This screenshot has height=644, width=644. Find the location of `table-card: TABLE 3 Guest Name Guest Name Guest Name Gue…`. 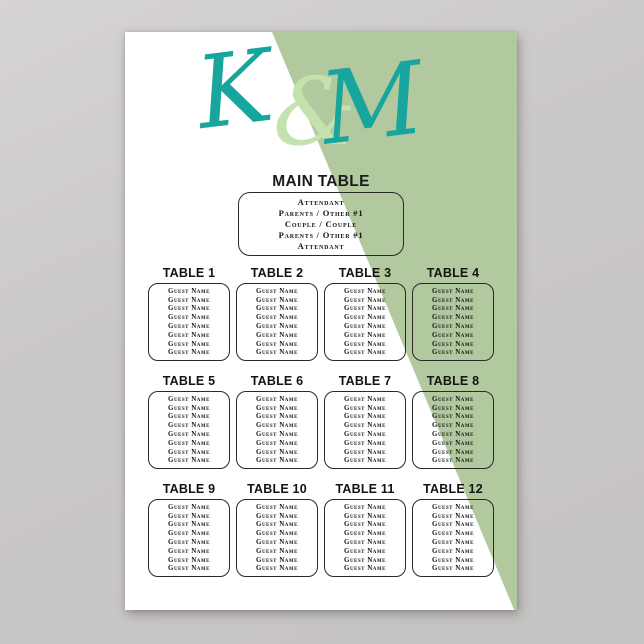

table-card: TABLE 3 Guest Name Guest Name Guest Name Gue… is located at coordinates (365, 313).